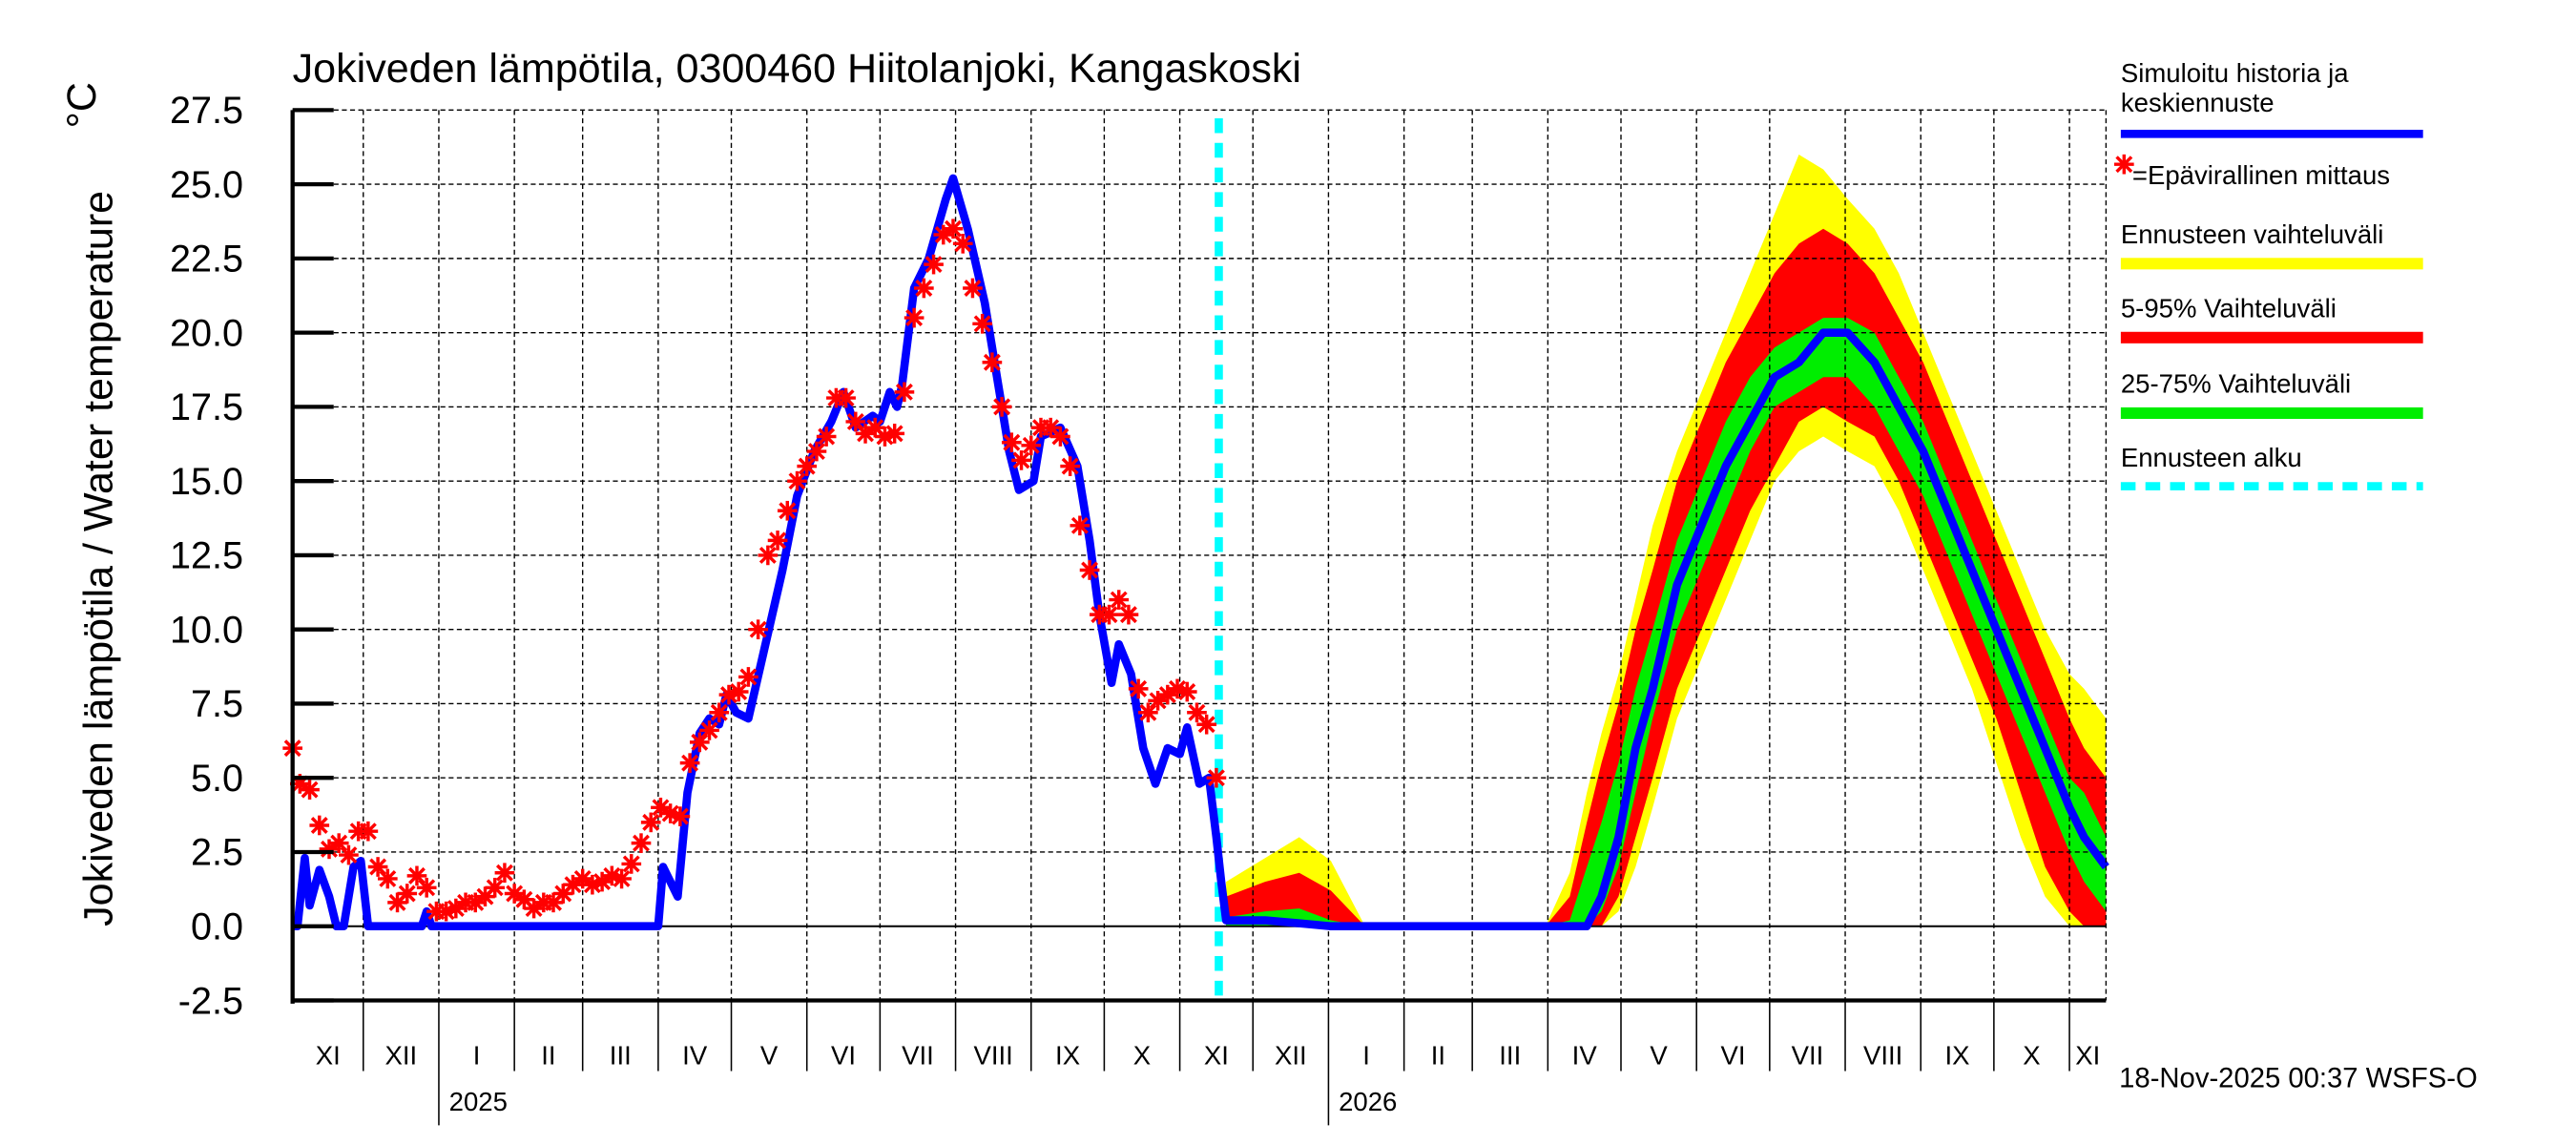 The image size is (2576, 1145). What do you see at coordinates (2271, 337) in the screenshot?
I see `legend-range-5-95-swatch` at bounding box center [2271, 337].